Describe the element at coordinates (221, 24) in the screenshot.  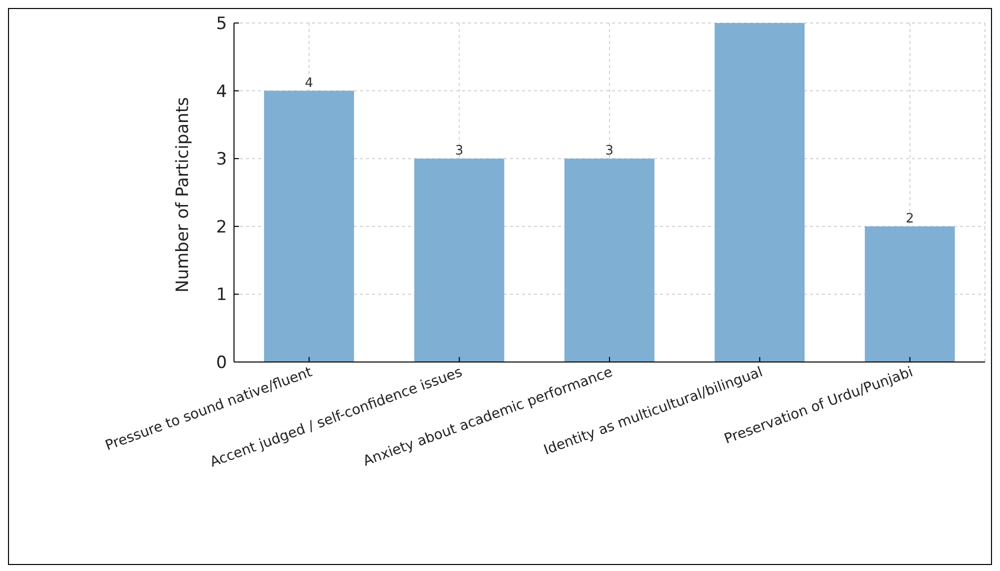
I see `y-tick-label: 5` at that location.